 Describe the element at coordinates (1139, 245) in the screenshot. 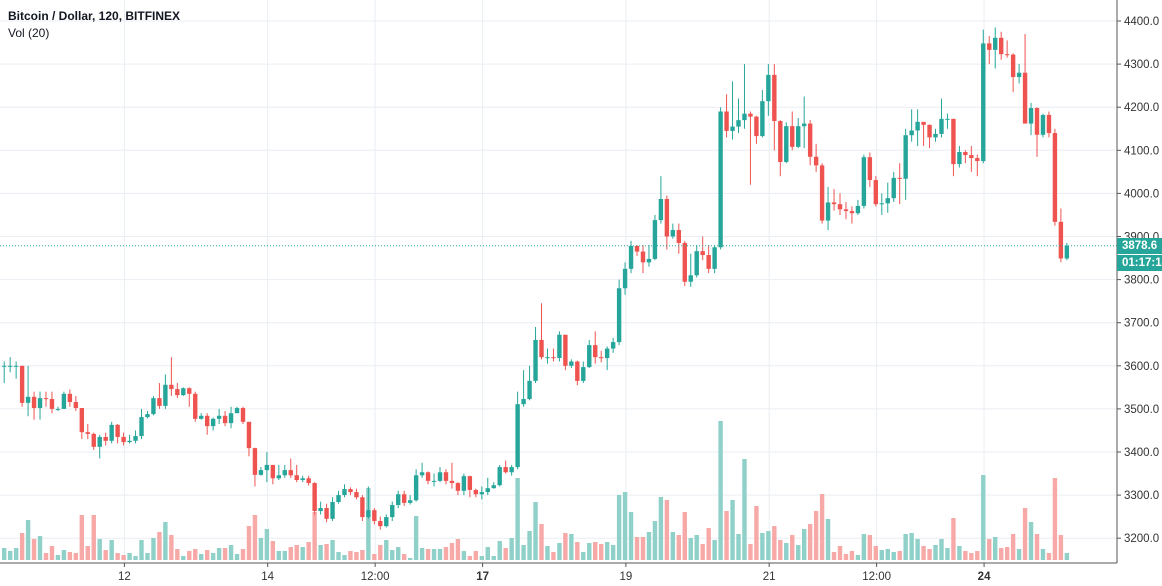

I see `last-price-badge: 3878.6` at that location.